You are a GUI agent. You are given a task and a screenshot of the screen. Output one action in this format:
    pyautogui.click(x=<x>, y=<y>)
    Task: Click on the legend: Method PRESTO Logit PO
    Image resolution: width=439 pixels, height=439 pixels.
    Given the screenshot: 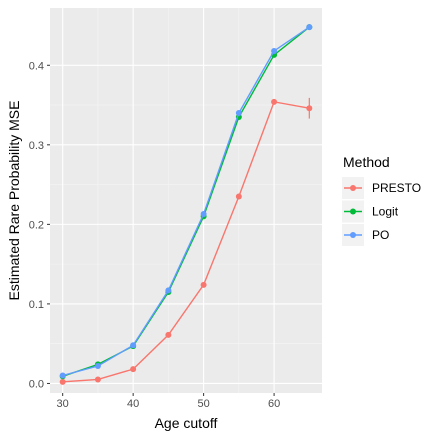 What is the action you would take?
    pyautogui.click(x=381, y=200)
    